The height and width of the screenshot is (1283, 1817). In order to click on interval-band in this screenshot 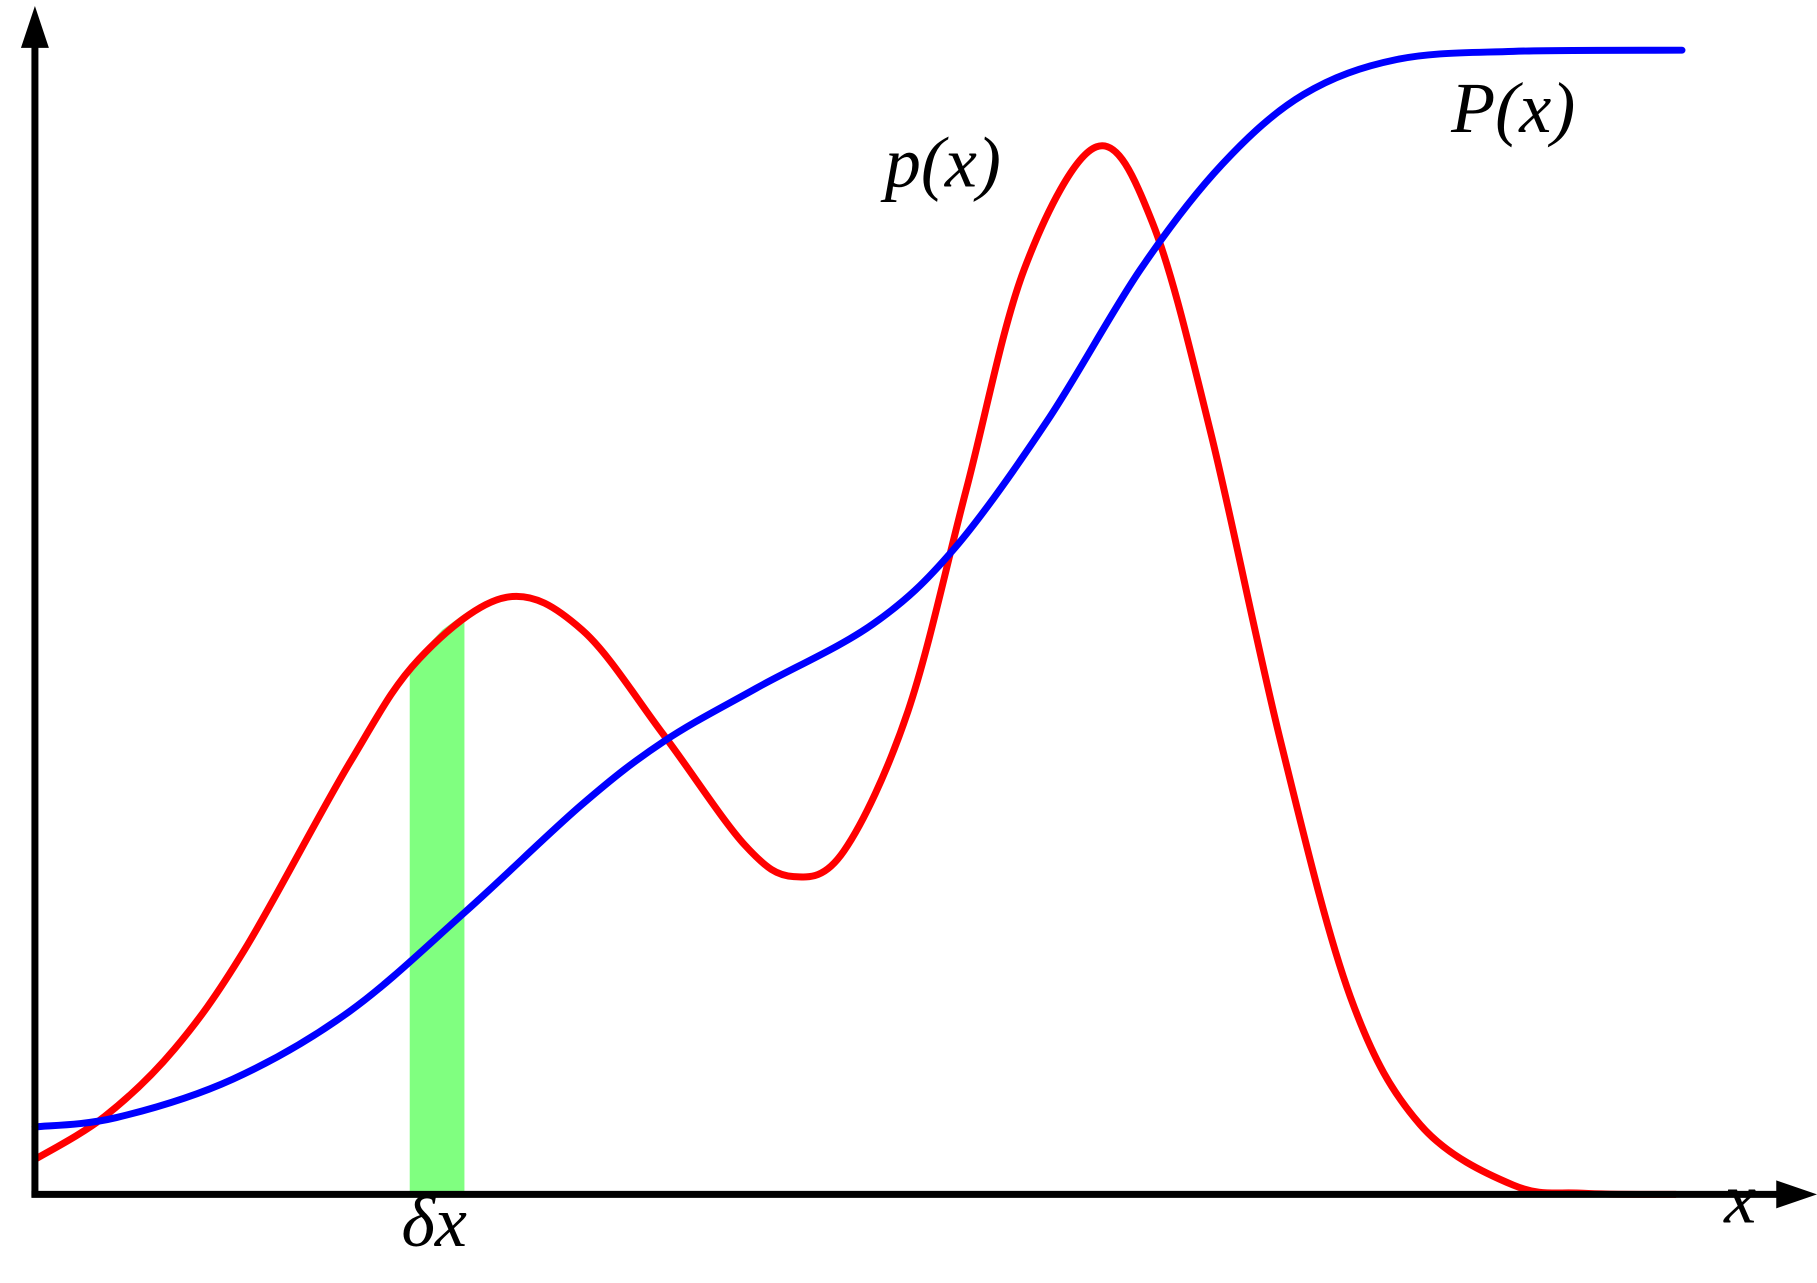, I will do `click(437, 904)`.